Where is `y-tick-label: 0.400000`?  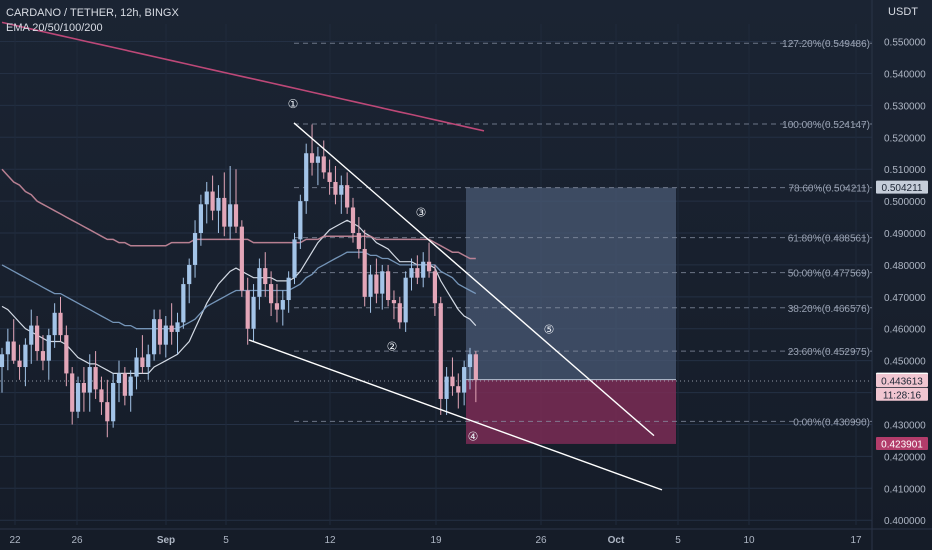
y-tick-label: 0.400000 is located at coordinates (905, 521).